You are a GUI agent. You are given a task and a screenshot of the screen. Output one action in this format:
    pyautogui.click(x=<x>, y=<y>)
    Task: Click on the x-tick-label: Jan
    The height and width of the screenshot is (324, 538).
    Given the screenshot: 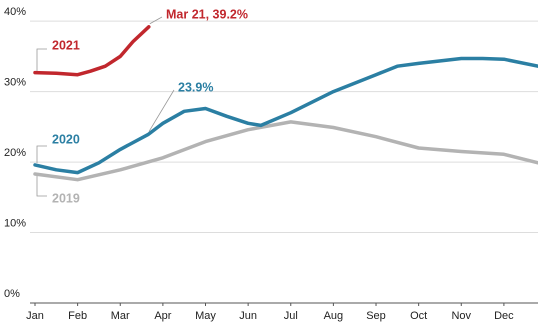 What is the action you would take?
    pyautogui.click(x=35, y=316)
    